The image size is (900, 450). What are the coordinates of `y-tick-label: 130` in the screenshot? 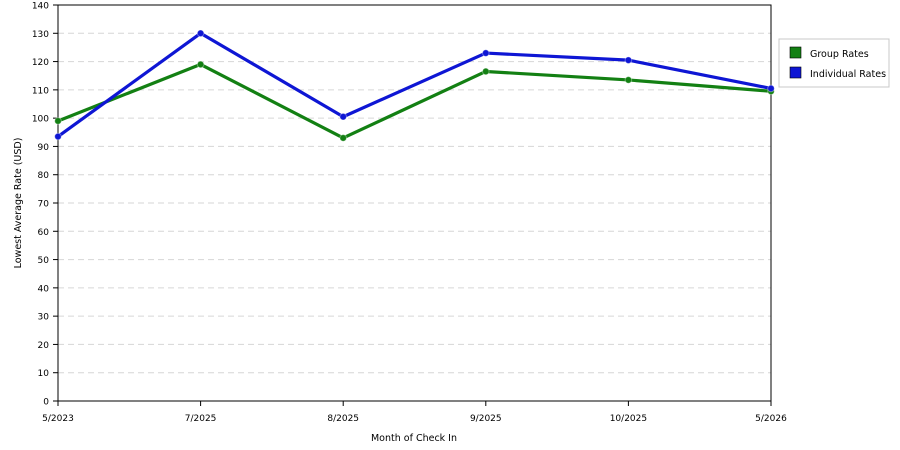 It's located at (40, 35).